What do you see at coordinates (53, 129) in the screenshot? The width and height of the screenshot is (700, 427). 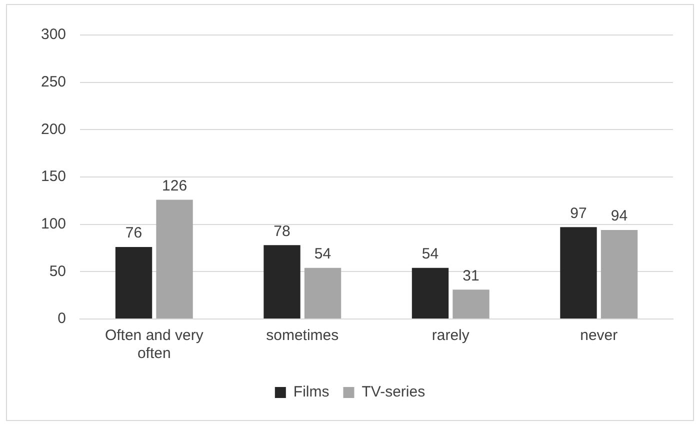 I see `y-tick-label: 200` at bounding box center [53, 129].